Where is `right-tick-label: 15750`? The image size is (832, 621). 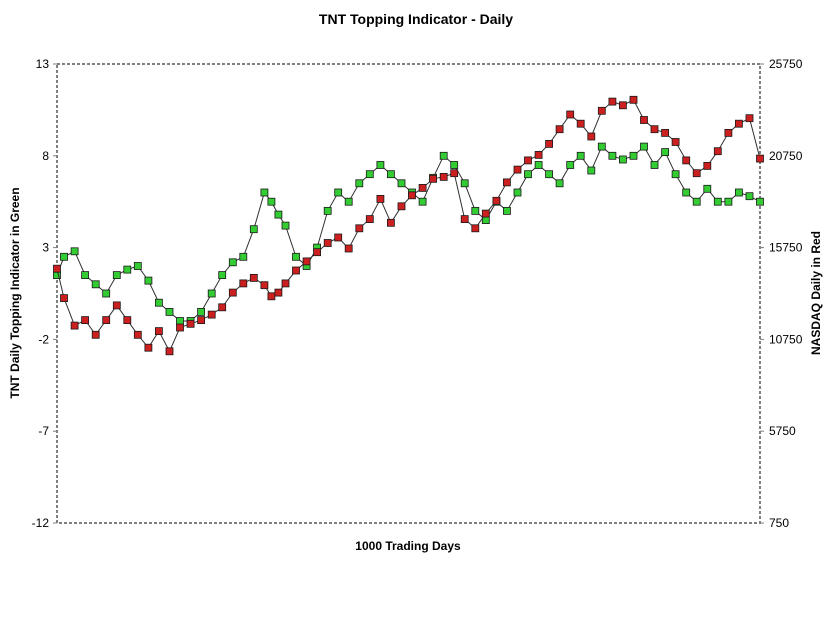
right-tick-label: 15750 is located at coordinates (786, 248).